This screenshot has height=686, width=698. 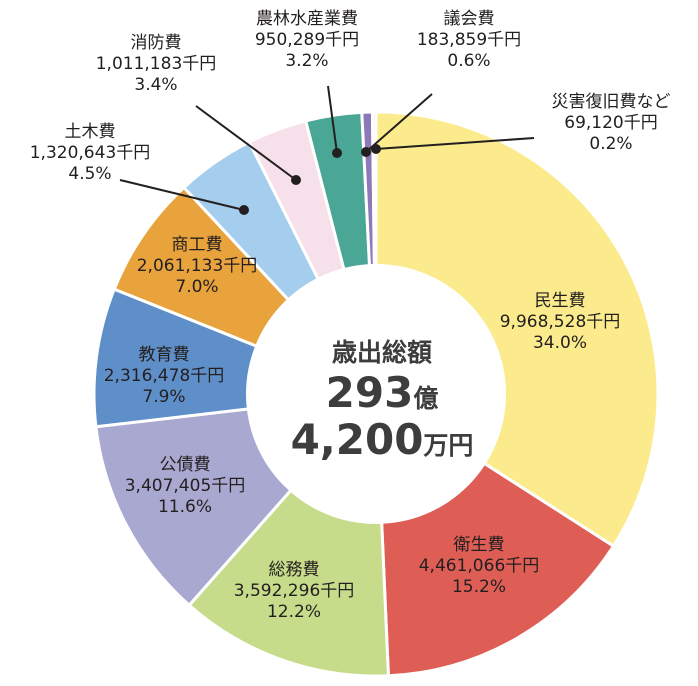 I want to click on slice-amount: 1,320,643千円, so click(x=90, y=153).